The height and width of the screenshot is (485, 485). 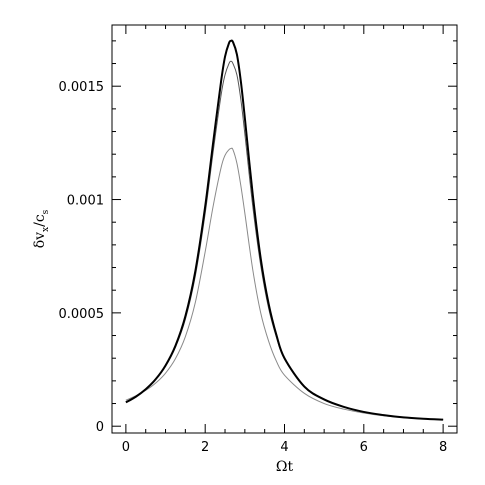 I want to click on x-tick-label: 0, so click(x=126, y=447).